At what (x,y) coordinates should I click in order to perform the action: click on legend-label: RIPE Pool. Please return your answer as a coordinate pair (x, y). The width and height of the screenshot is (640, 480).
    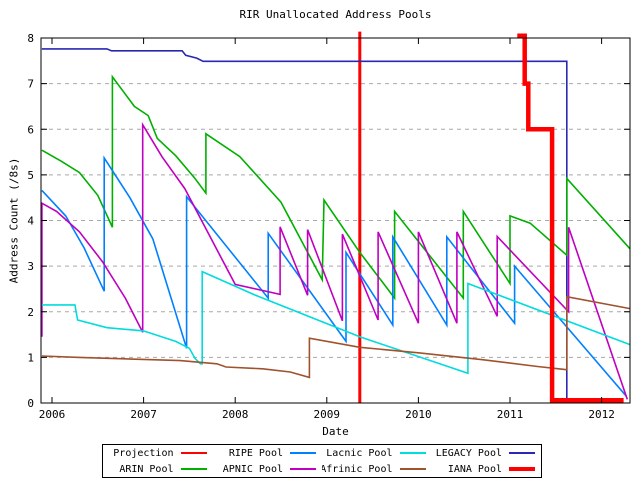
    Looking at the image, I should click on (255, 453).